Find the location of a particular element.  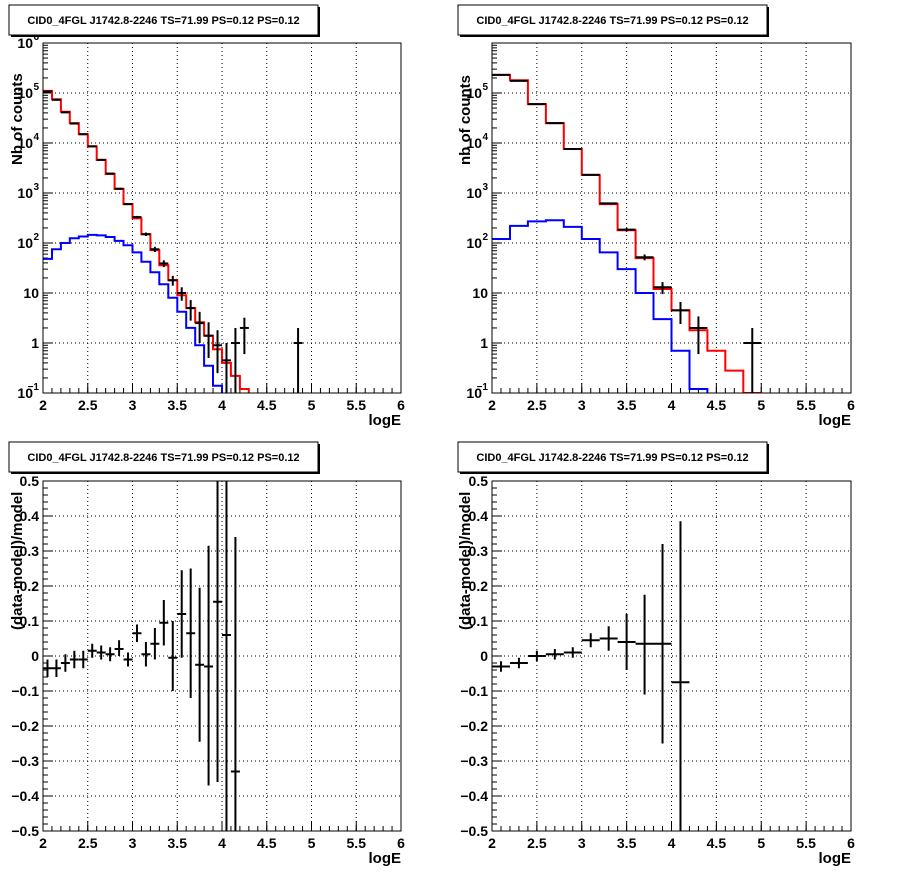

y-axis-title: (data-model)/model is located at coordinates (465, 561).